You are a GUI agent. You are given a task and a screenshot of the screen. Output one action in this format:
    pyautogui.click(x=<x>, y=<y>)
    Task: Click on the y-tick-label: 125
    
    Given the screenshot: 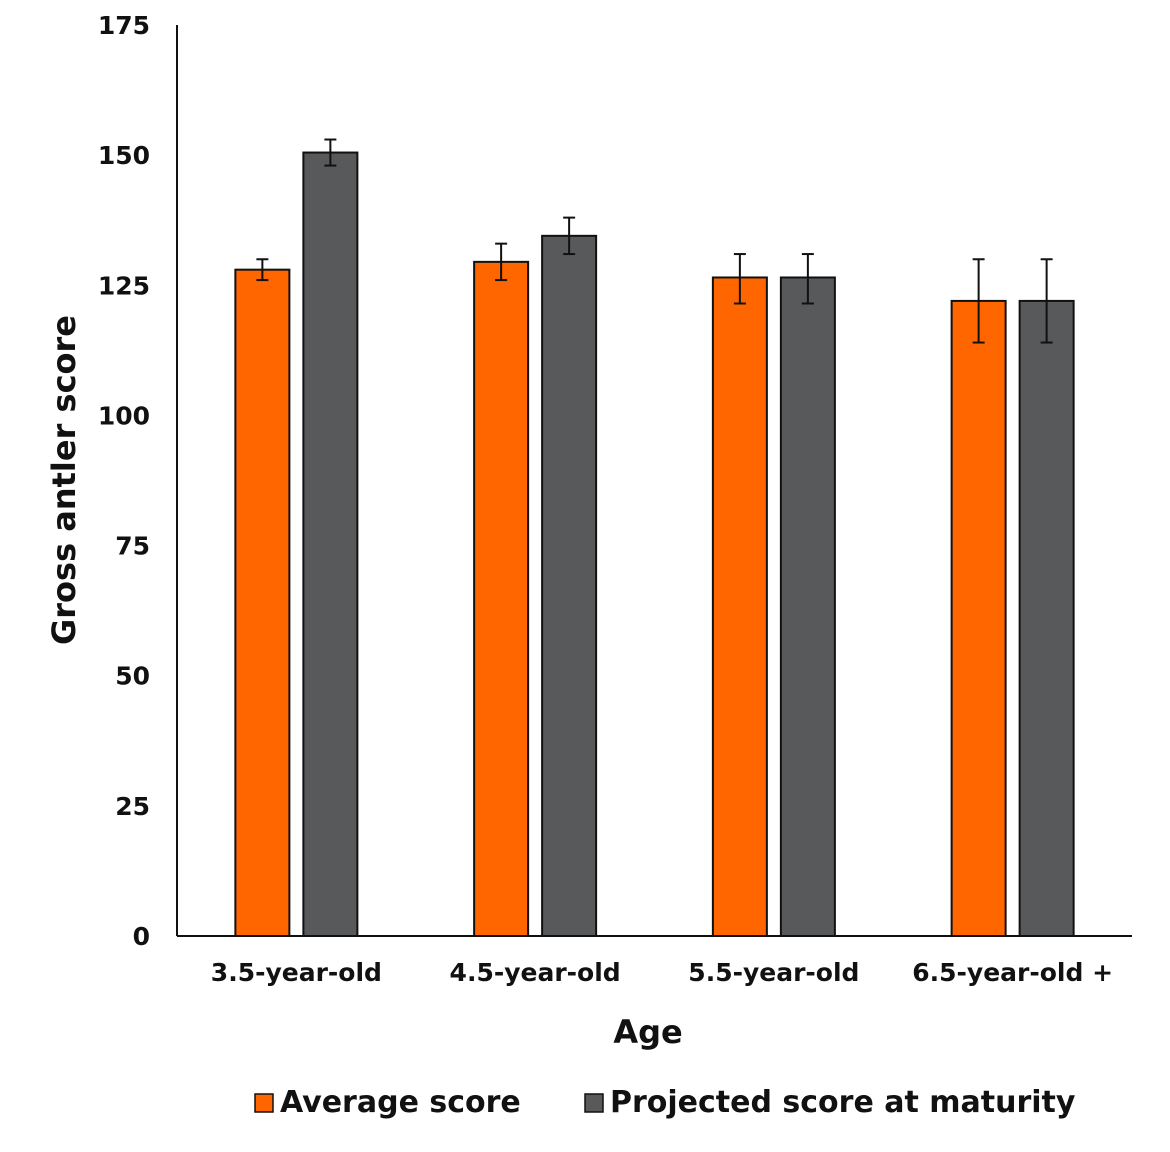 What is the action you would take?
    pyautogui.click(x=124, y=285)
    